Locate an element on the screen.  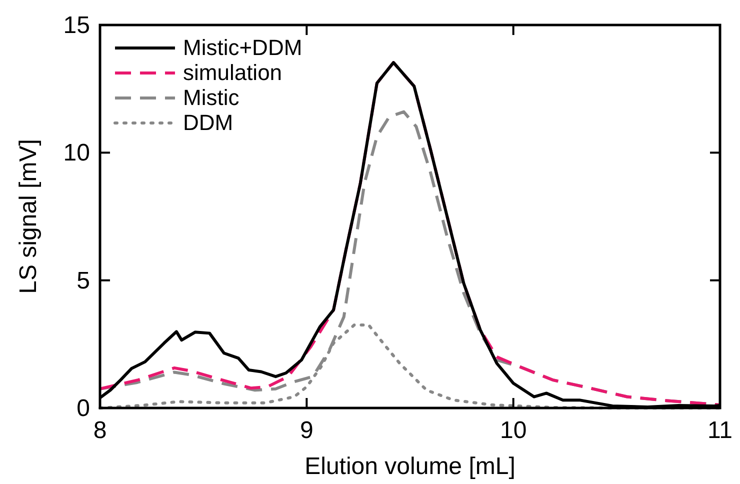
x-tick-label: 8 is located at coordinates (100, 430).